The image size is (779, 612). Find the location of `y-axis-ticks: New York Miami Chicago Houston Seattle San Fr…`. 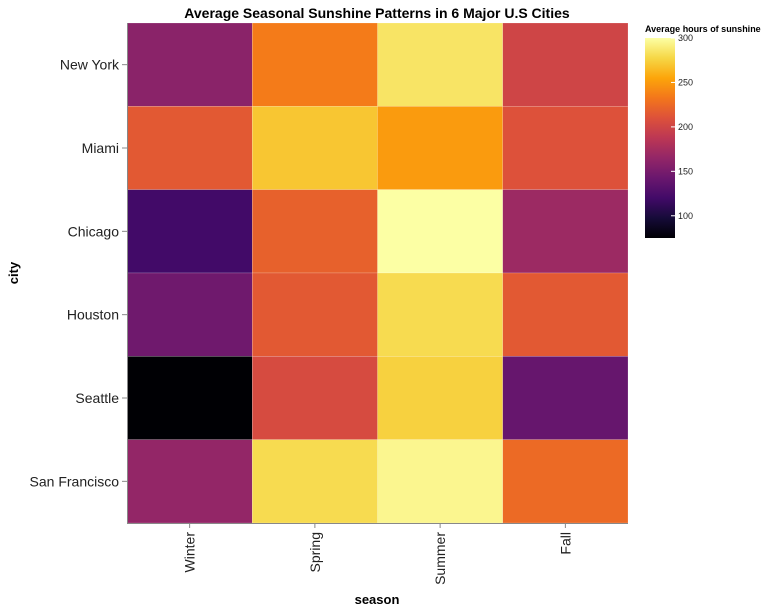

y-axis-ticks: New York Miami Chicago Houston Seattle San Fr… is located at coordinates (78, 273).